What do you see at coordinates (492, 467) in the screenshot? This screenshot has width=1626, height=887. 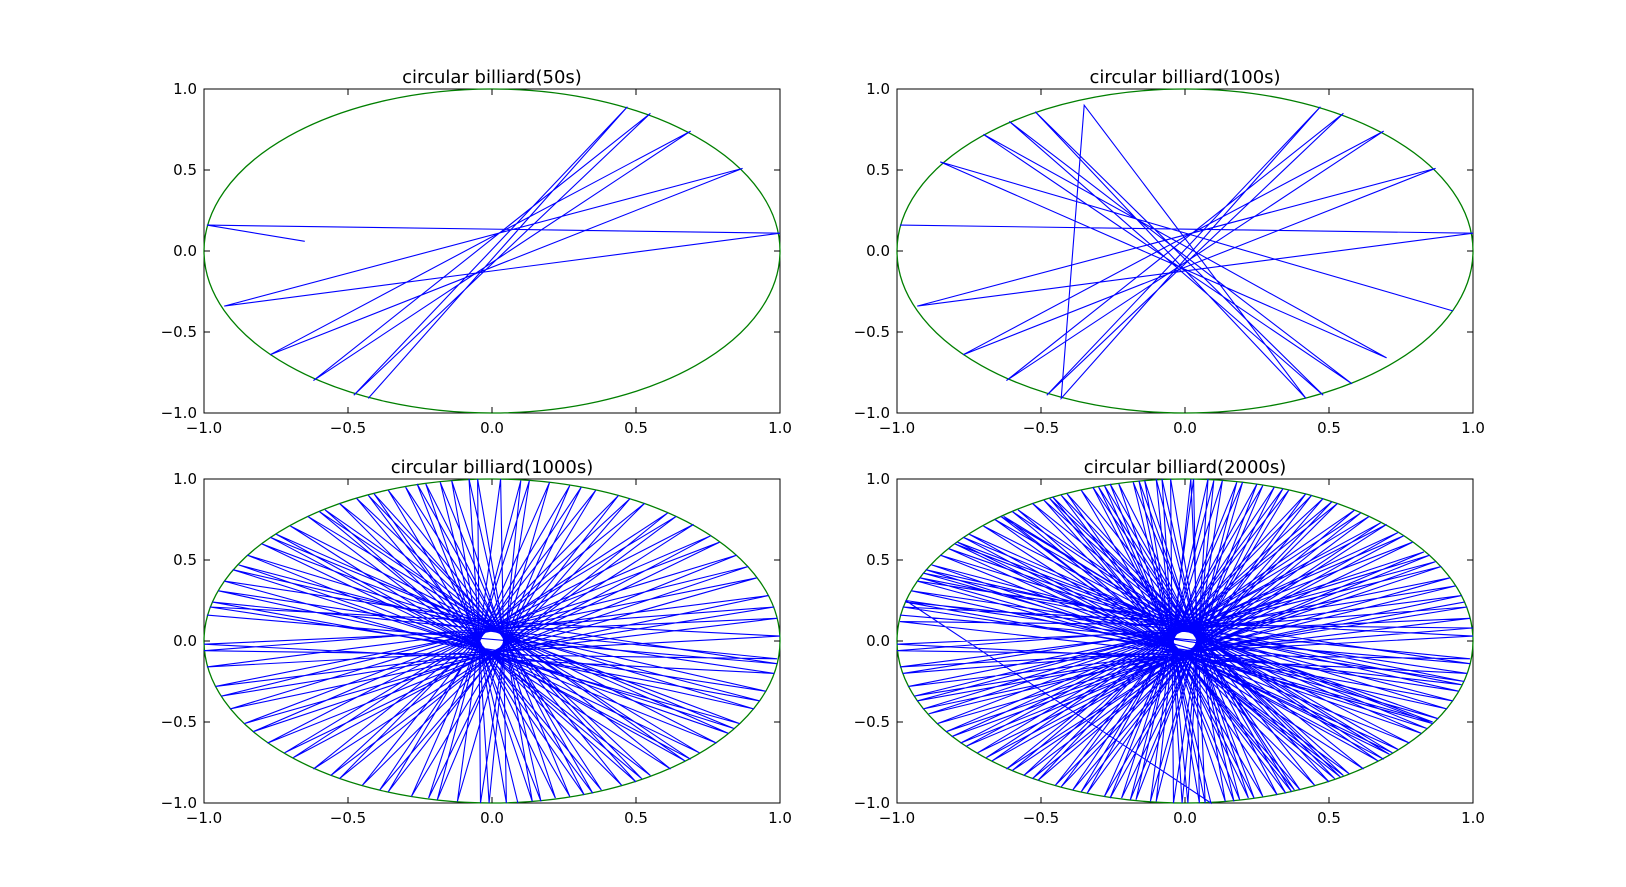 I see `plot-title: circular billiard(1000s)` at bounding box center [492, 467].